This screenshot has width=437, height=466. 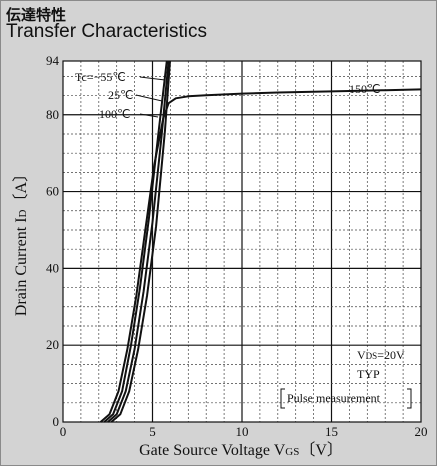 What do you see at coordinates (63, 431) in the screenshot?
I see `x-tick-label: 0` at bounding box center [63, 431].